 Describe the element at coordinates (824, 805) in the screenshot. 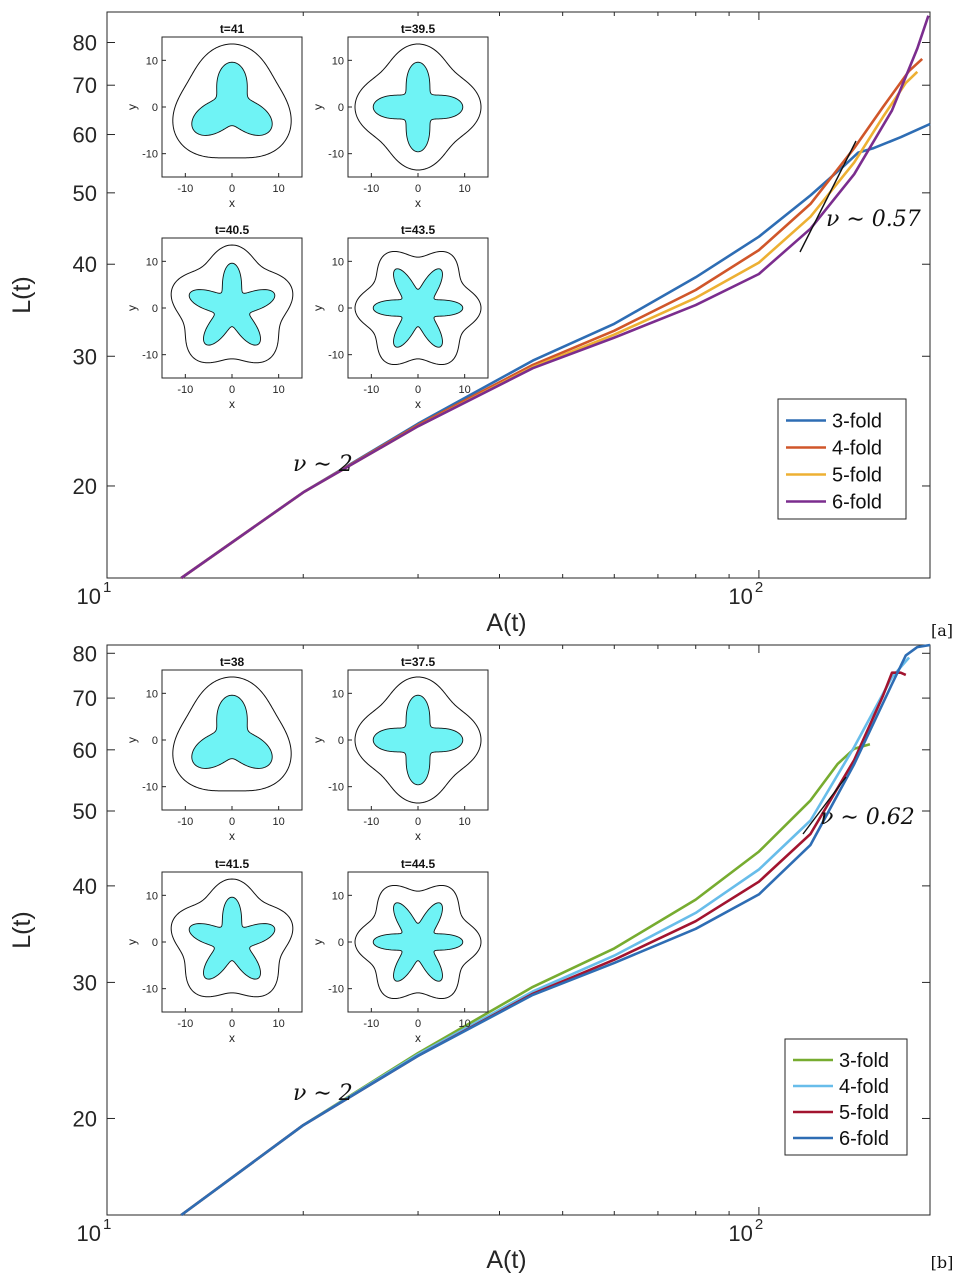

I see `slope-reference-line` at that location.